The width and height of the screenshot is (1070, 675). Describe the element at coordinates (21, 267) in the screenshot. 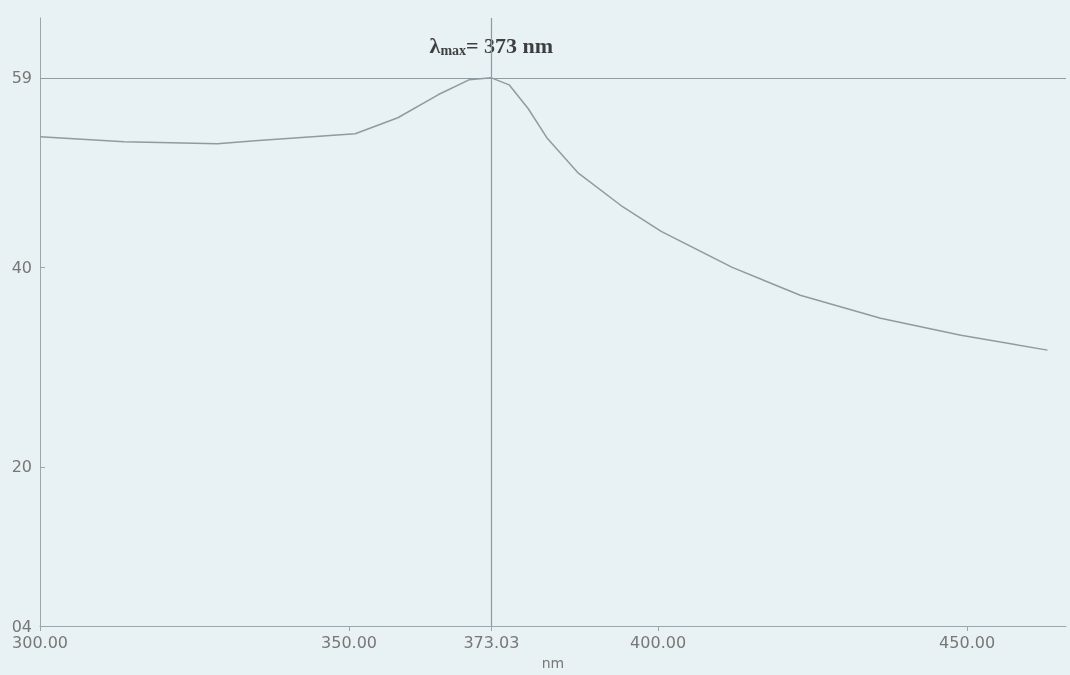

I see `y-tick-label: 40` at that location.